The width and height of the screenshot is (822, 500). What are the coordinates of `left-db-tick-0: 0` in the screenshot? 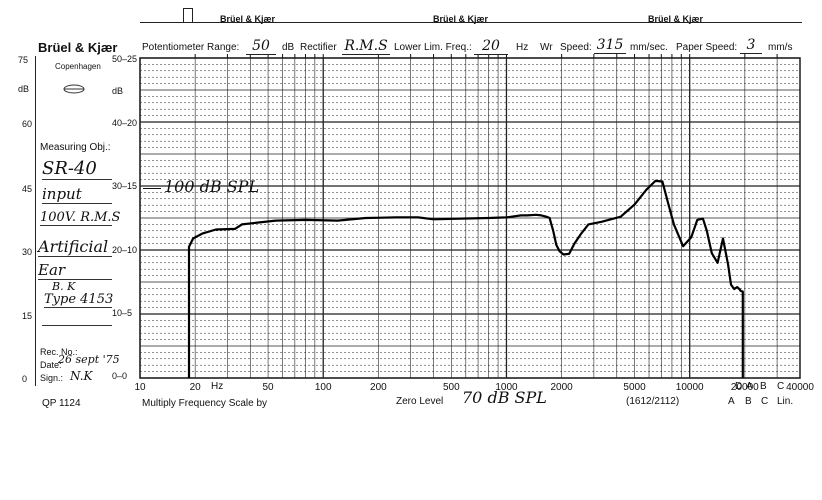 It's located at (25, 379).